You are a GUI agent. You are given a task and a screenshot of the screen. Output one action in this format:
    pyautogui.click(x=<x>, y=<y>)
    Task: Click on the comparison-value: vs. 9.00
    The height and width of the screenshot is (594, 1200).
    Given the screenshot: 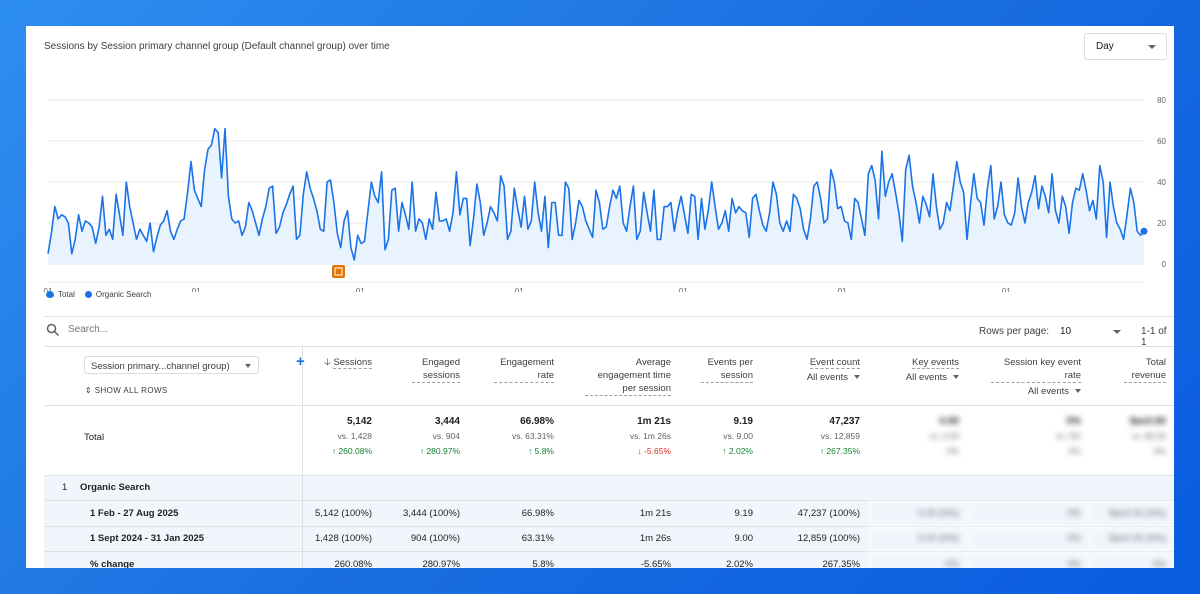 What is the action you would take?
    pyautogui.click(x=738, y=435)
    